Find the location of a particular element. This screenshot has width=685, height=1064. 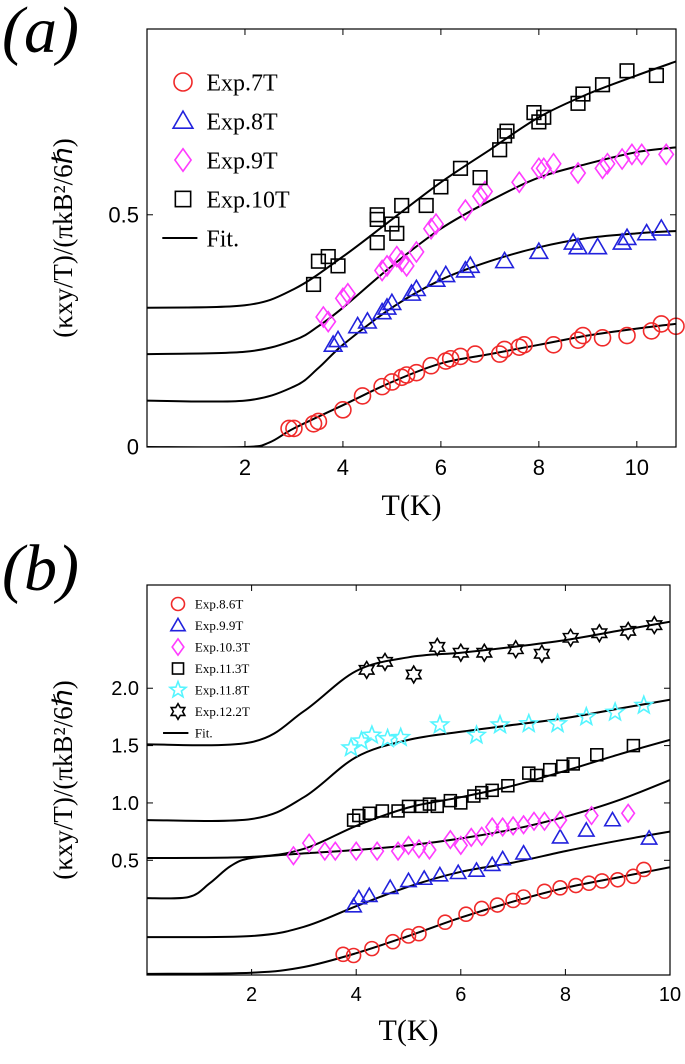

legend-label: Exp.9T is located at coordinates (242, 161).